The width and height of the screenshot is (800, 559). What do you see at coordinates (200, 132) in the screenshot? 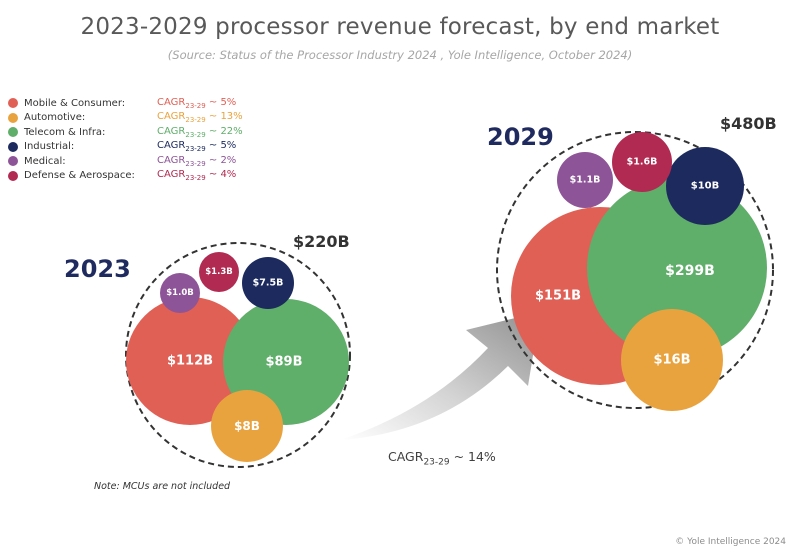
I see `legend-cagr: CAGR23-29 ~ 22%` at bounding box center [200, 132].